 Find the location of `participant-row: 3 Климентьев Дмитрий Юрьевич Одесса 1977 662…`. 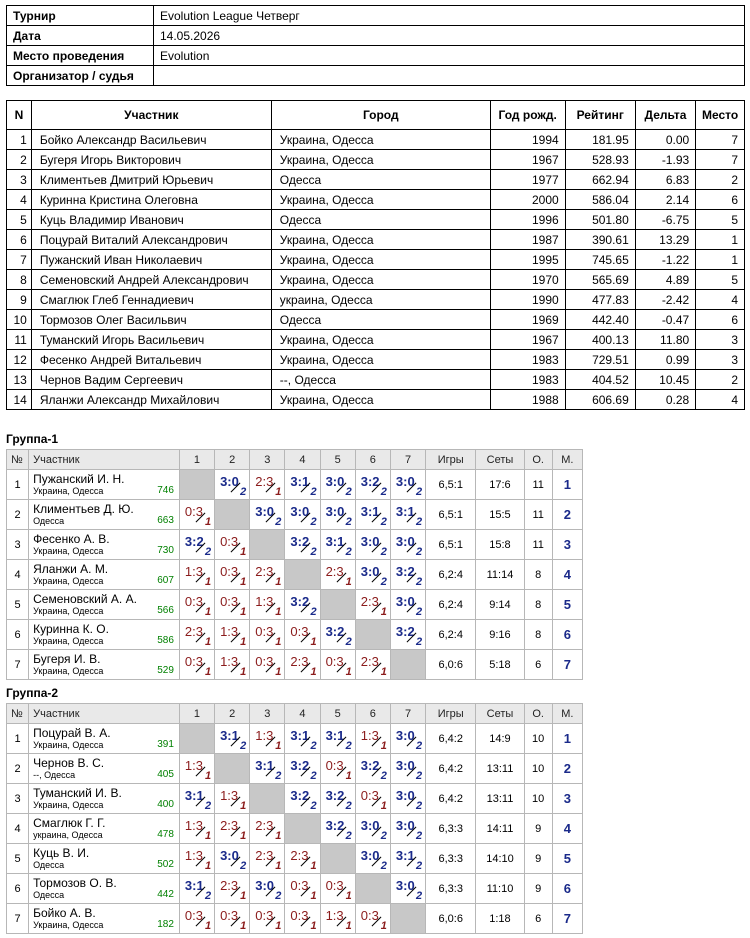

participant-row: 3 Климентьев Дмитрий Юрьевич Одесса 1977 662… is located at coordinates (375, 179).